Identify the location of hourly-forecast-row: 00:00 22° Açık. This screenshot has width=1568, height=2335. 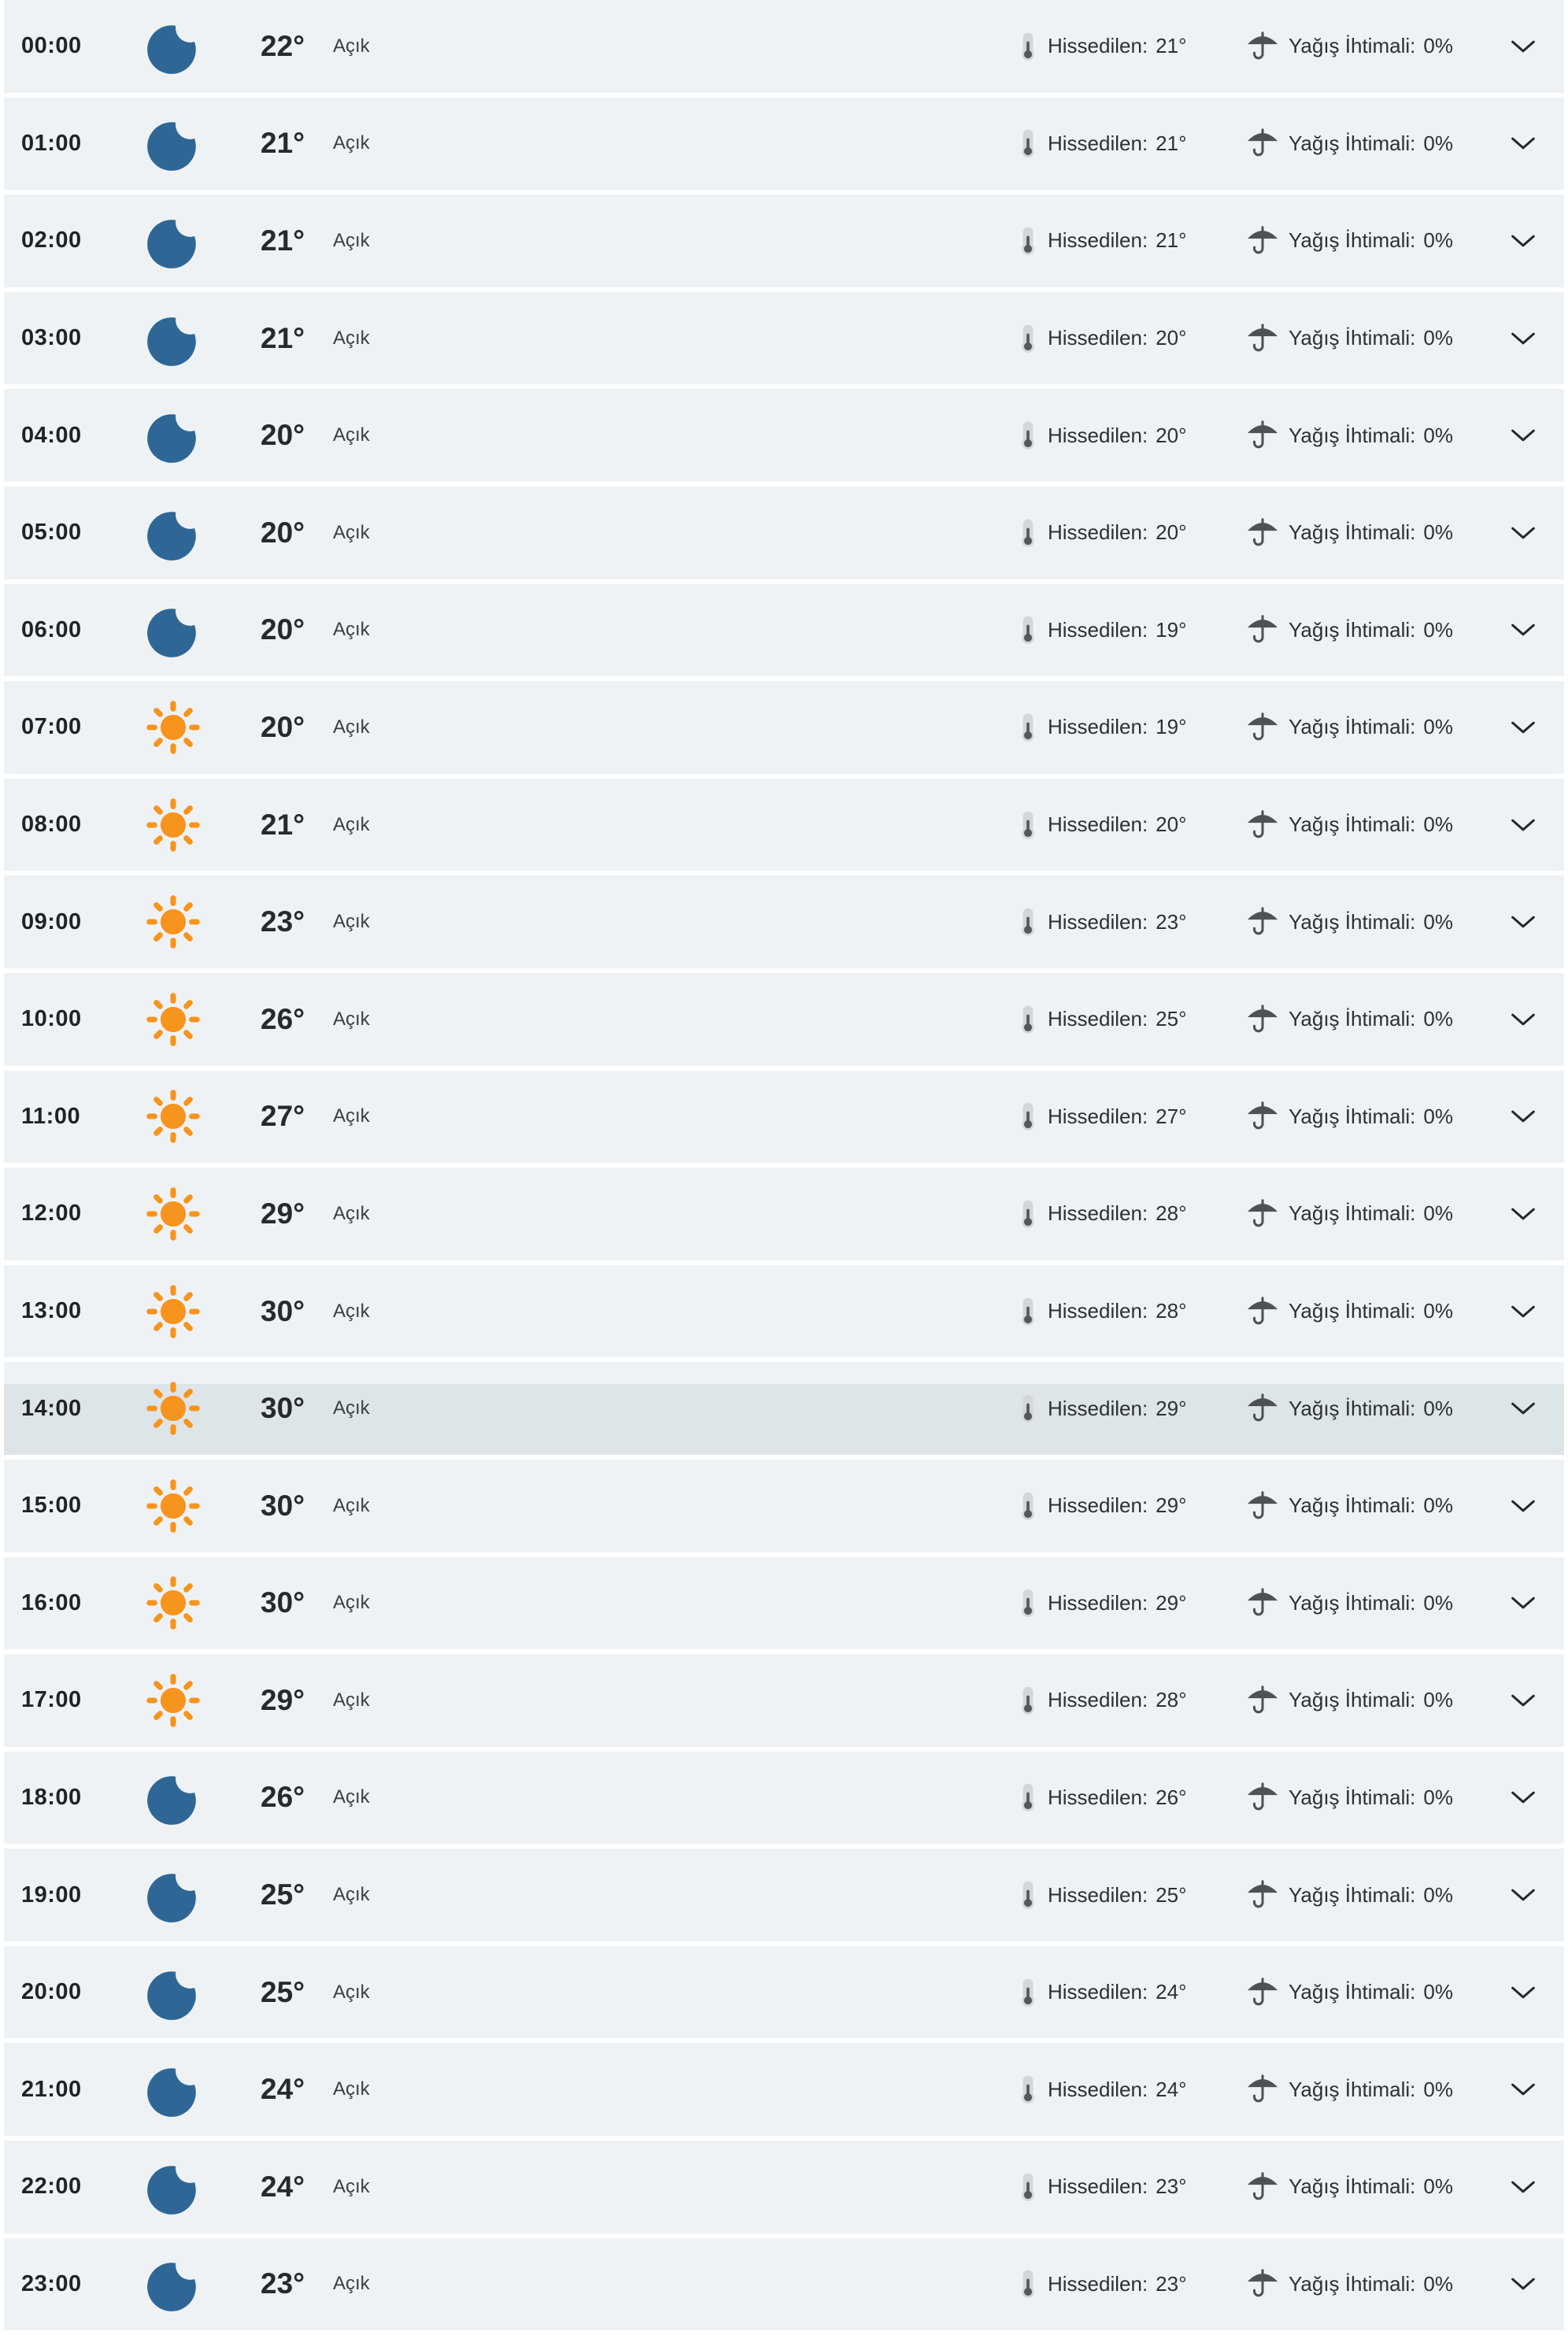
(784, 46).